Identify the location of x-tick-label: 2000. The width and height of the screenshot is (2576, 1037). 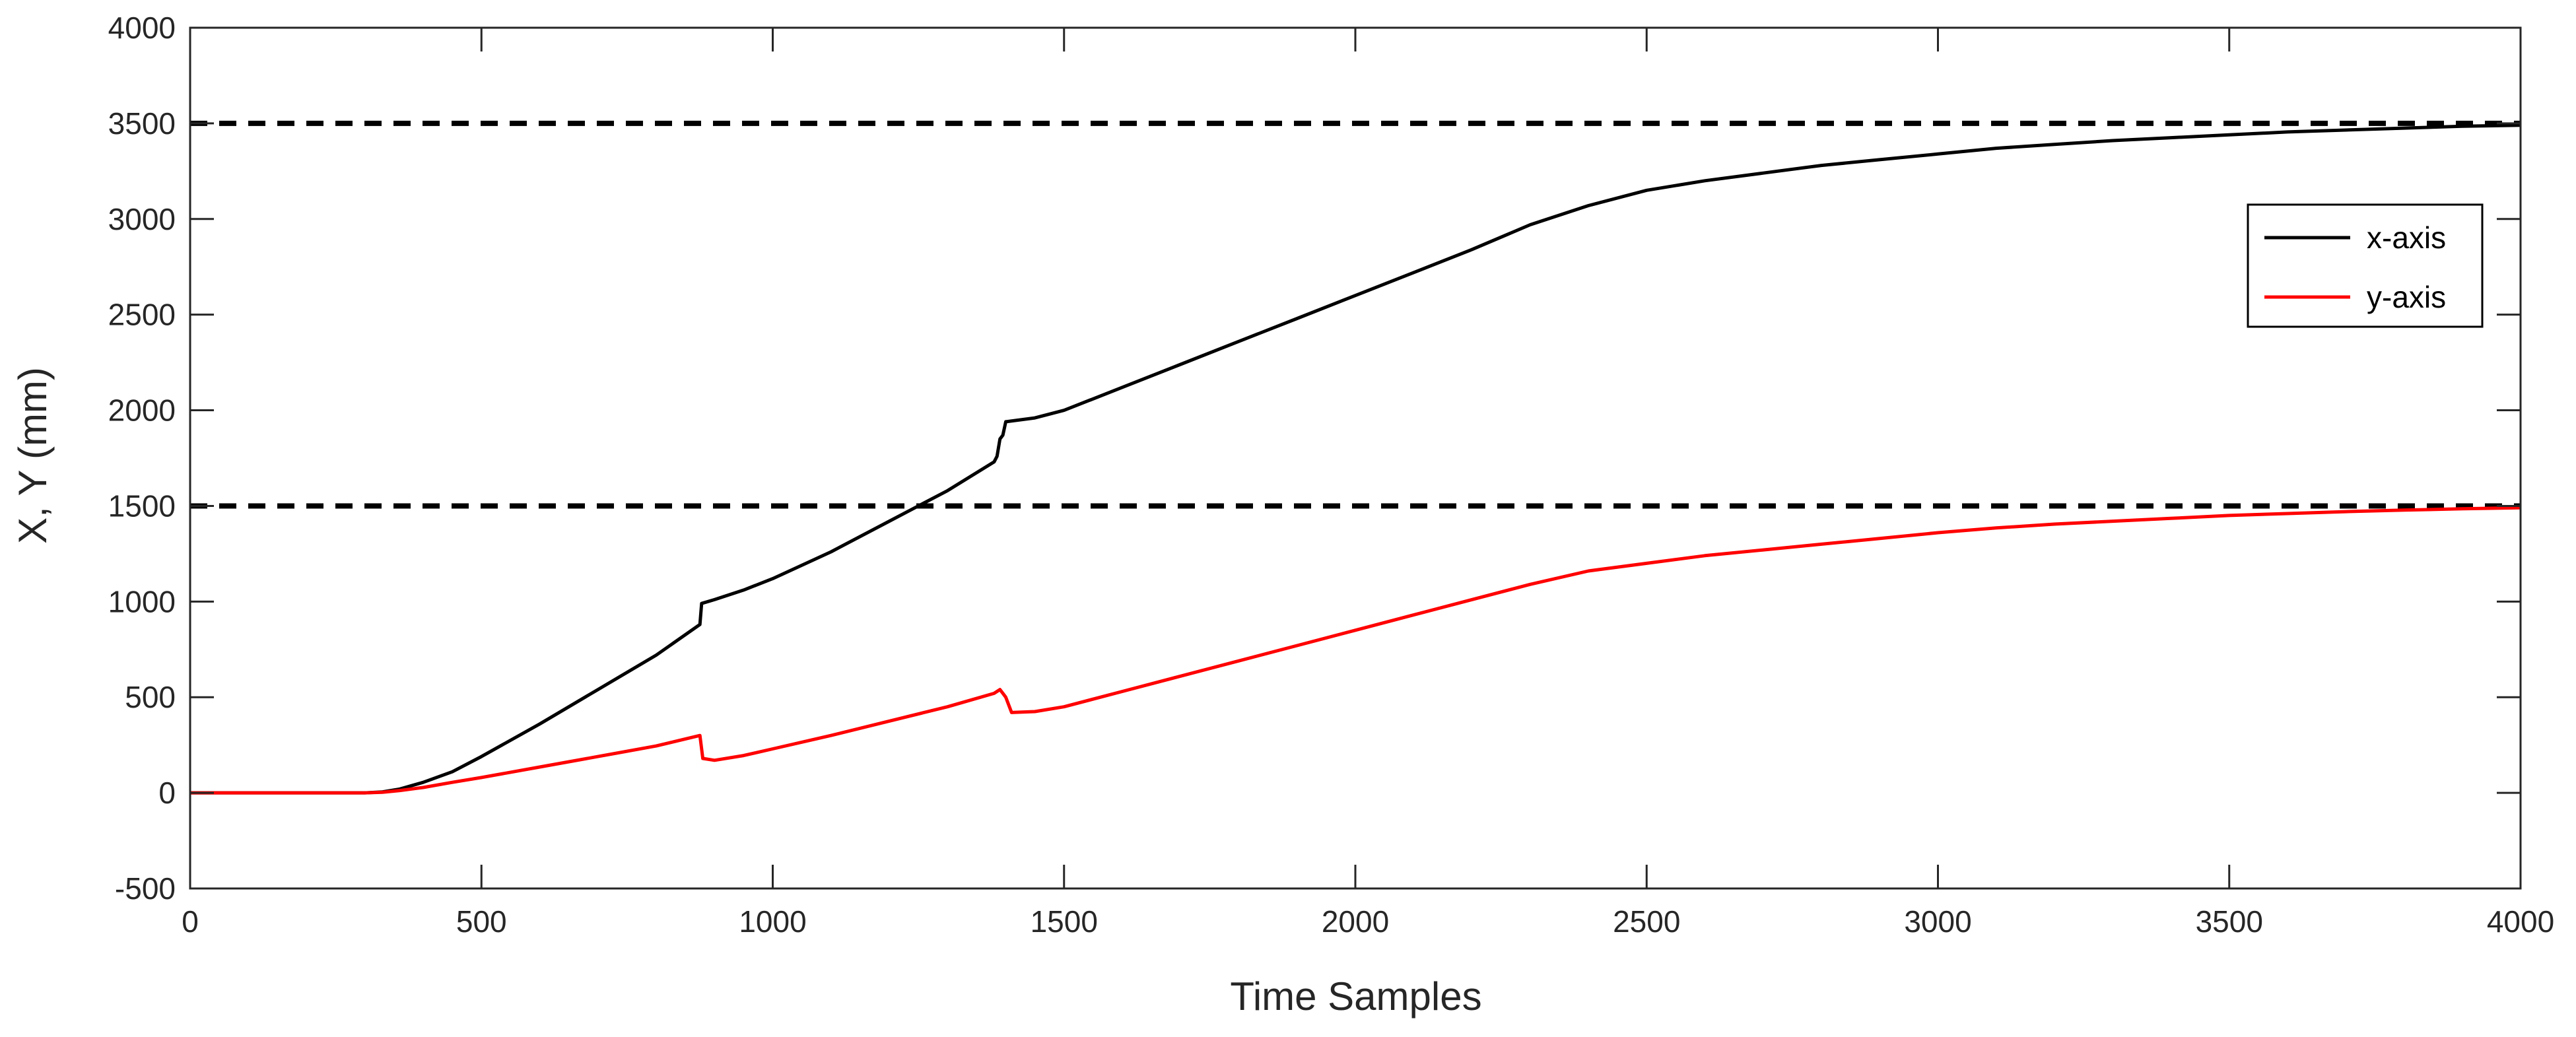
(1356, 921).